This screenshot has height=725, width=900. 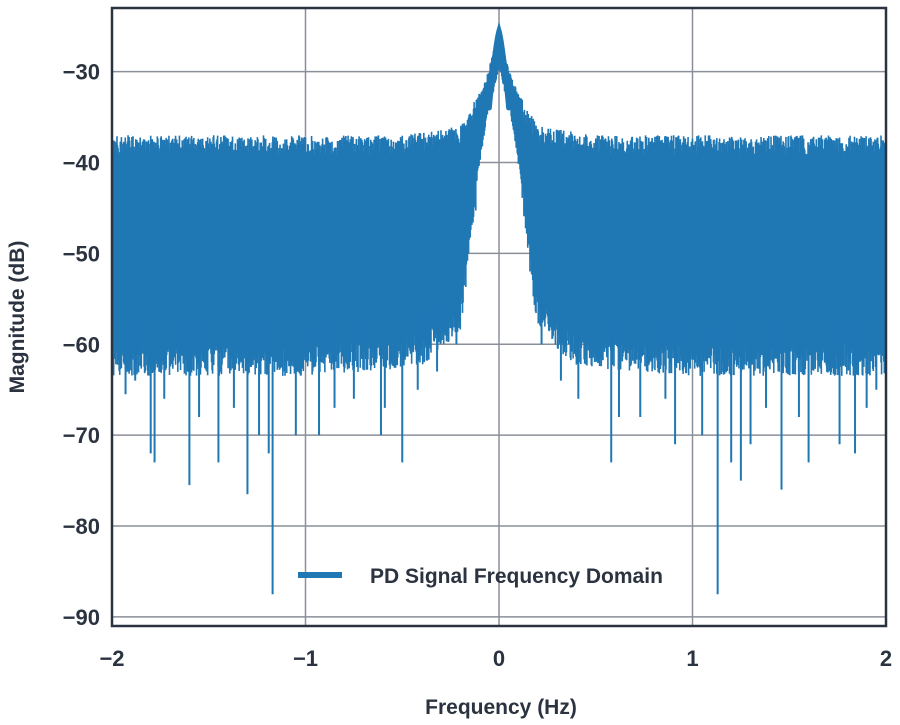 I want to click on legend-swatch, so click(x=320, y=575).